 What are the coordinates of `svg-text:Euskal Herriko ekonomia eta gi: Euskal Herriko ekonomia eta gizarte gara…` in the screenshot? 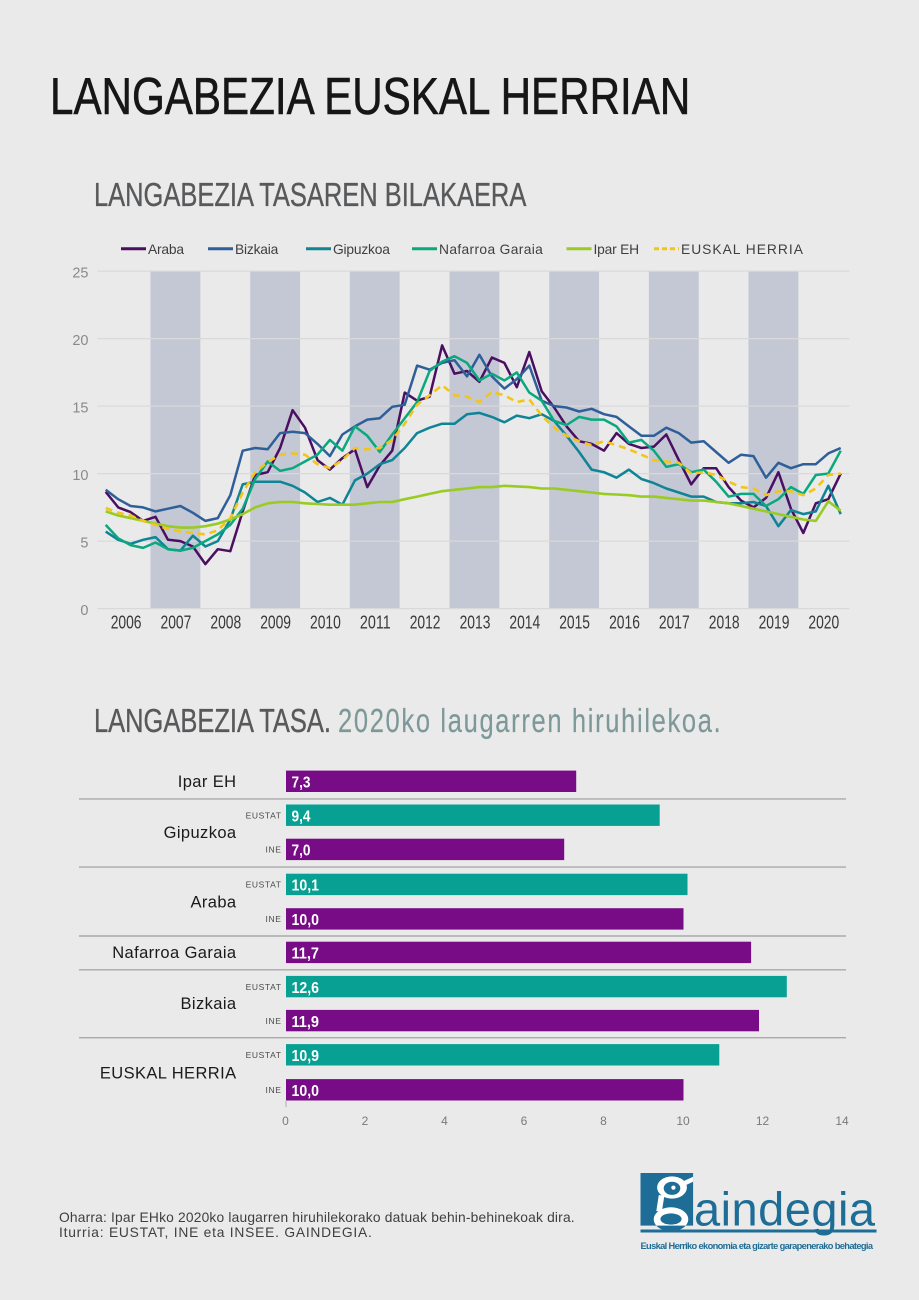 It's located at (757, 1246).